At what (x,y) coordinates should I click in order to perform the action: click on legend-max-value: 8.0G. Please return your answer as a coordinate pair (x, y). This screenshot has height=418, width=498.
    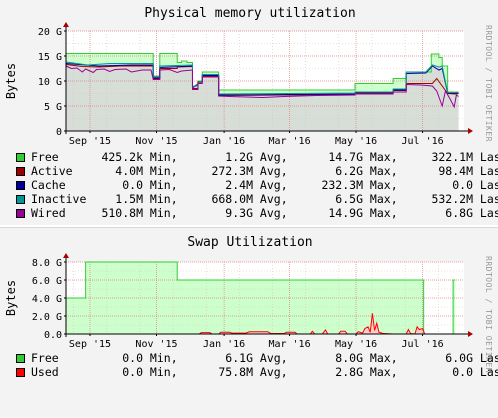
    Looking at the image, I should click on (349, 358).